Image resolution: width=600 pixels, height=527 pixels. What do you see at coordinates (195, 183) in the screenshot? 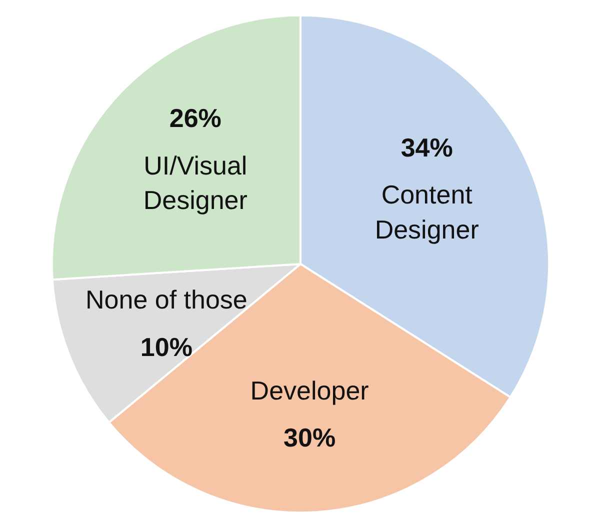
I see `slice-label: UI/Visual Designer` at bounding box center [195, 183].